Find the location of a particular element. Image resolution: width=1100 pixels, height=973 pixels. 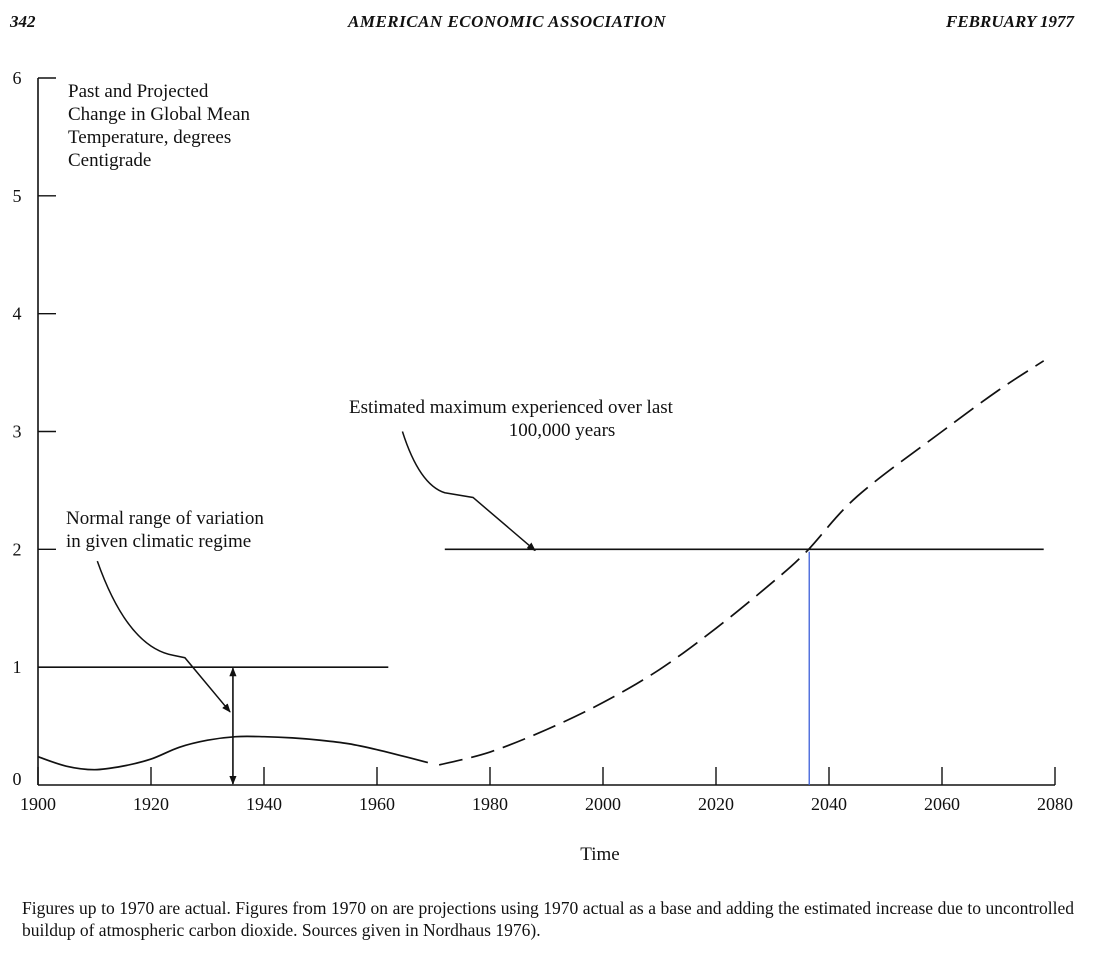

y-tick-label: 5 is located at coordinates (17, 196).